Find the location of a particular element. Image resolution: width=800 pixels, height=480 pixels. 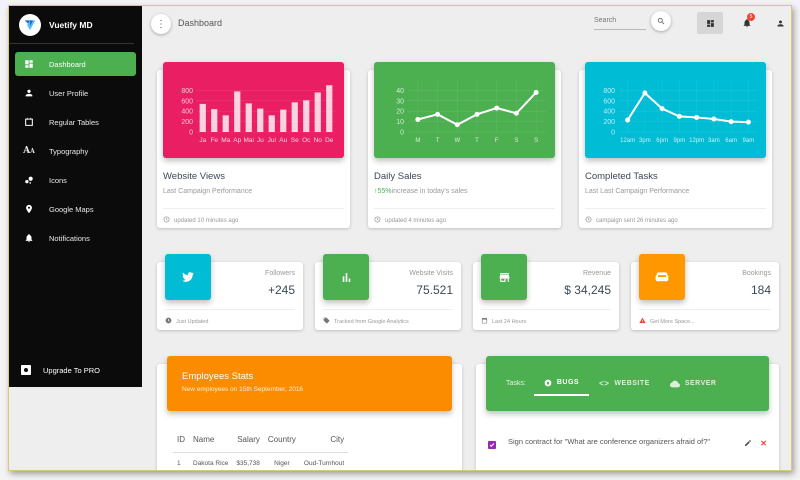

tag-icon is located at coordinates (326, 321).